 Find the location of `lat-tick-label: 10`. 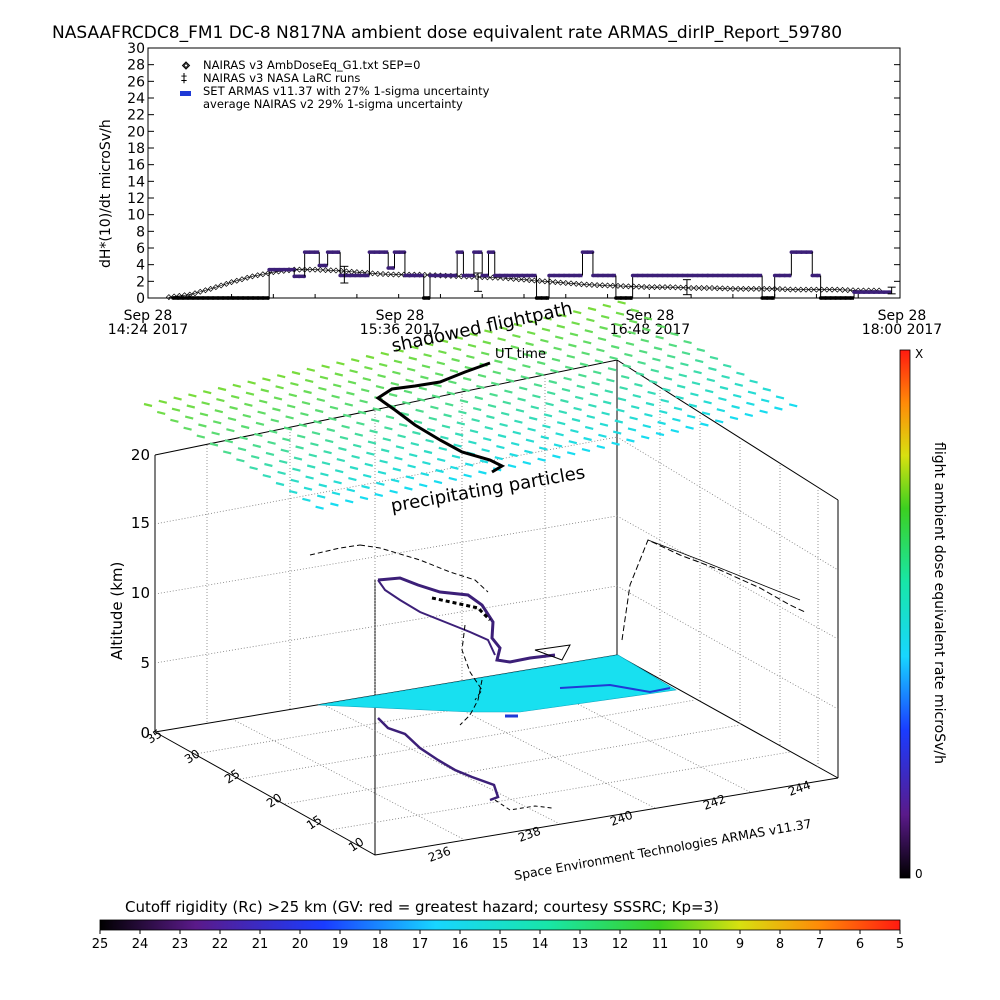

lat-tick-label: 10 is located at coordinates (356, 844).